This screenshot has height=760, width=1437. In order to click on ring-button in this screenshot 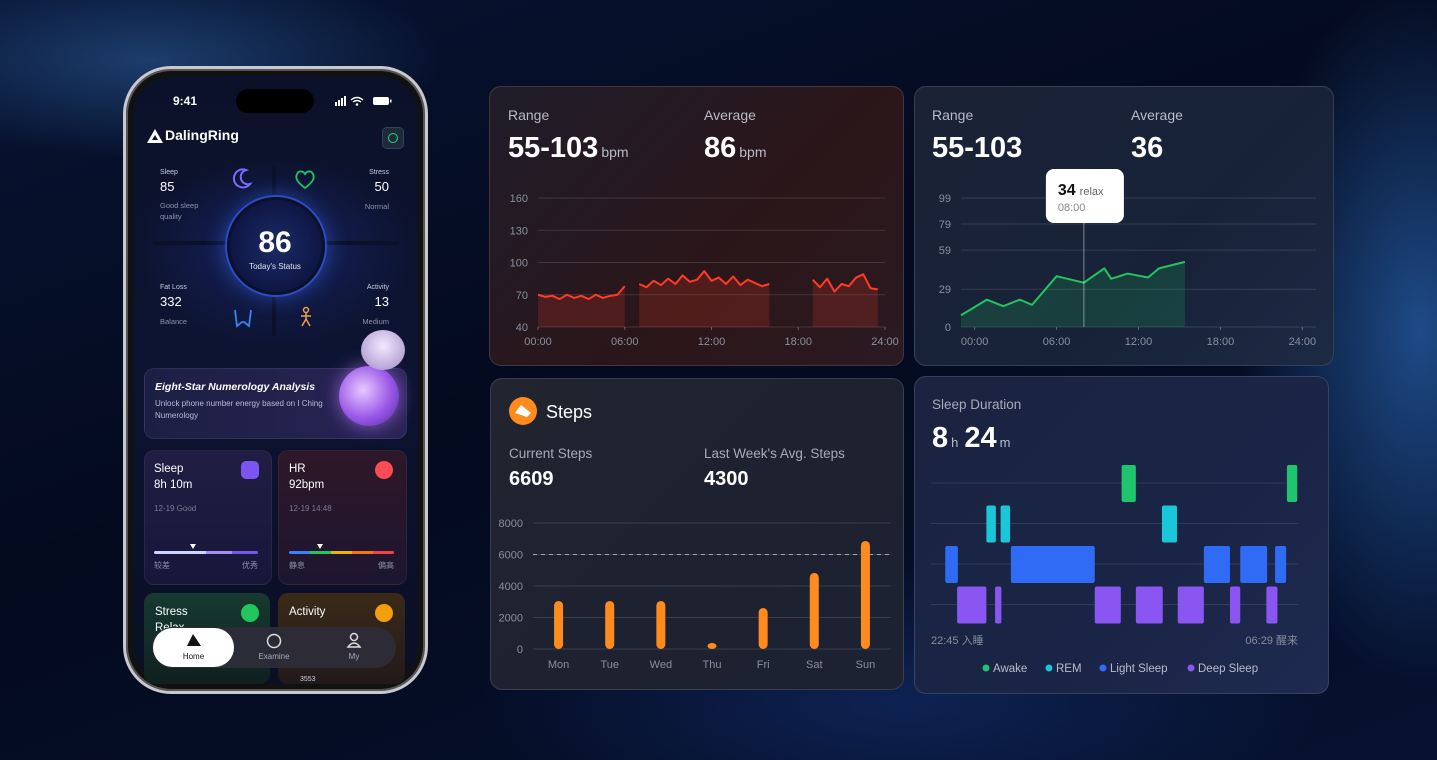, I will do `click(393, 138)`.